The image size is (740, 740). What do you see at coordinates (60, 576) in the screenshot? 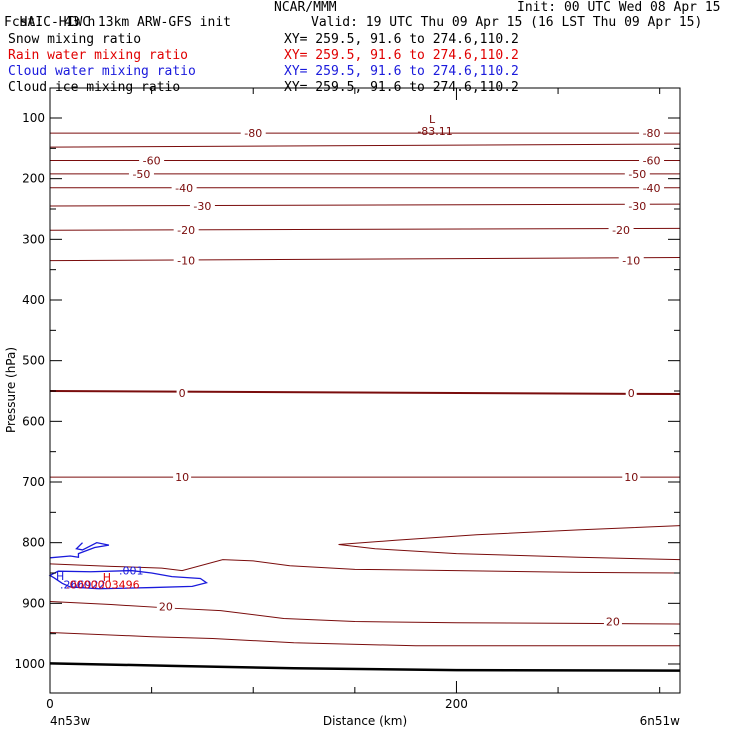
I see `cloud-water-max-symbol: H` at bounding box center [60, 576].